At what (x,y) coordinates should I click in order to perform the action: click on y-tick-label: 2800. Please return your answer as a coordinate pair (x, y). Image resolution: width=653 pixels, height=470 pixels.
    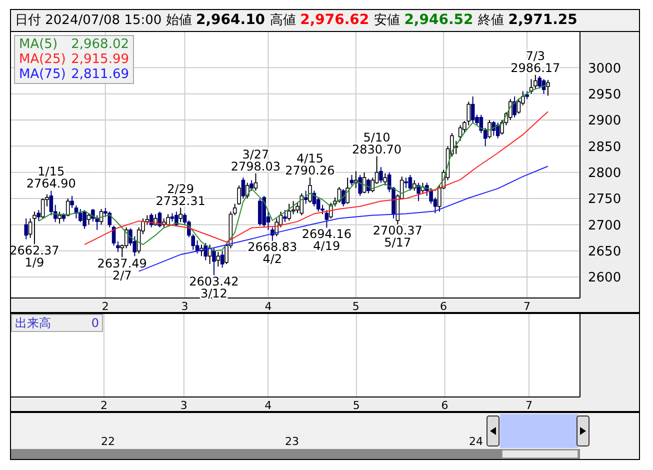
    Looking at the image, I should click on (605, 173).